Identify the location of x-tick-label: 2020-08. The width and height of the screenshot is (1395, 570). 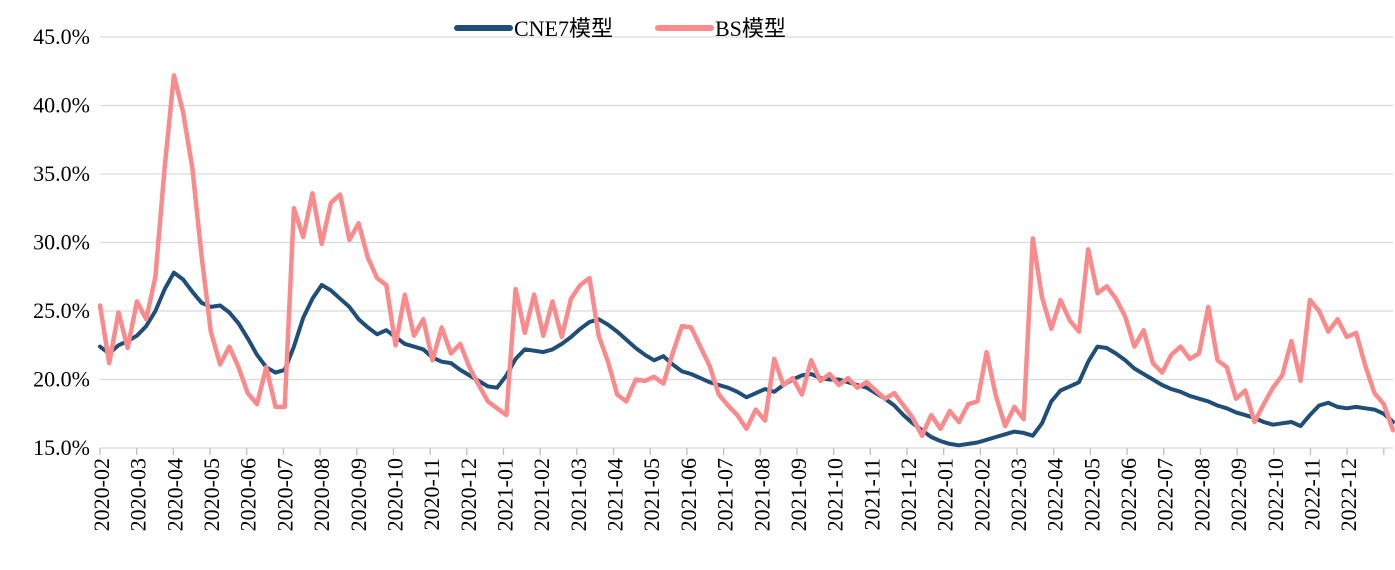
(321, 494).